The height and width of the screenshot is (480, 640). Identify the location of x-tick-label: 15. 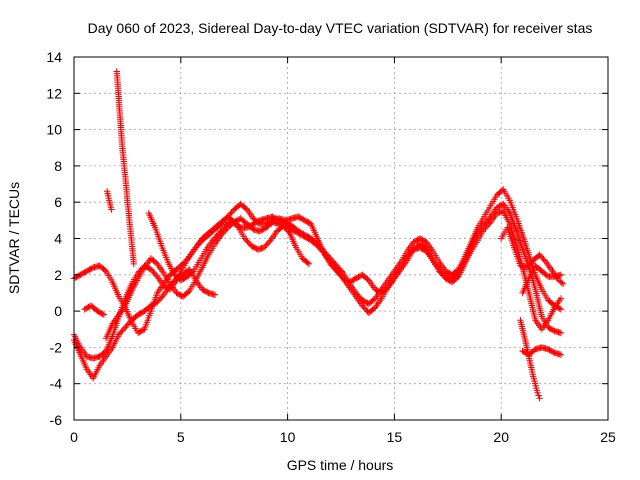
(395, 437).